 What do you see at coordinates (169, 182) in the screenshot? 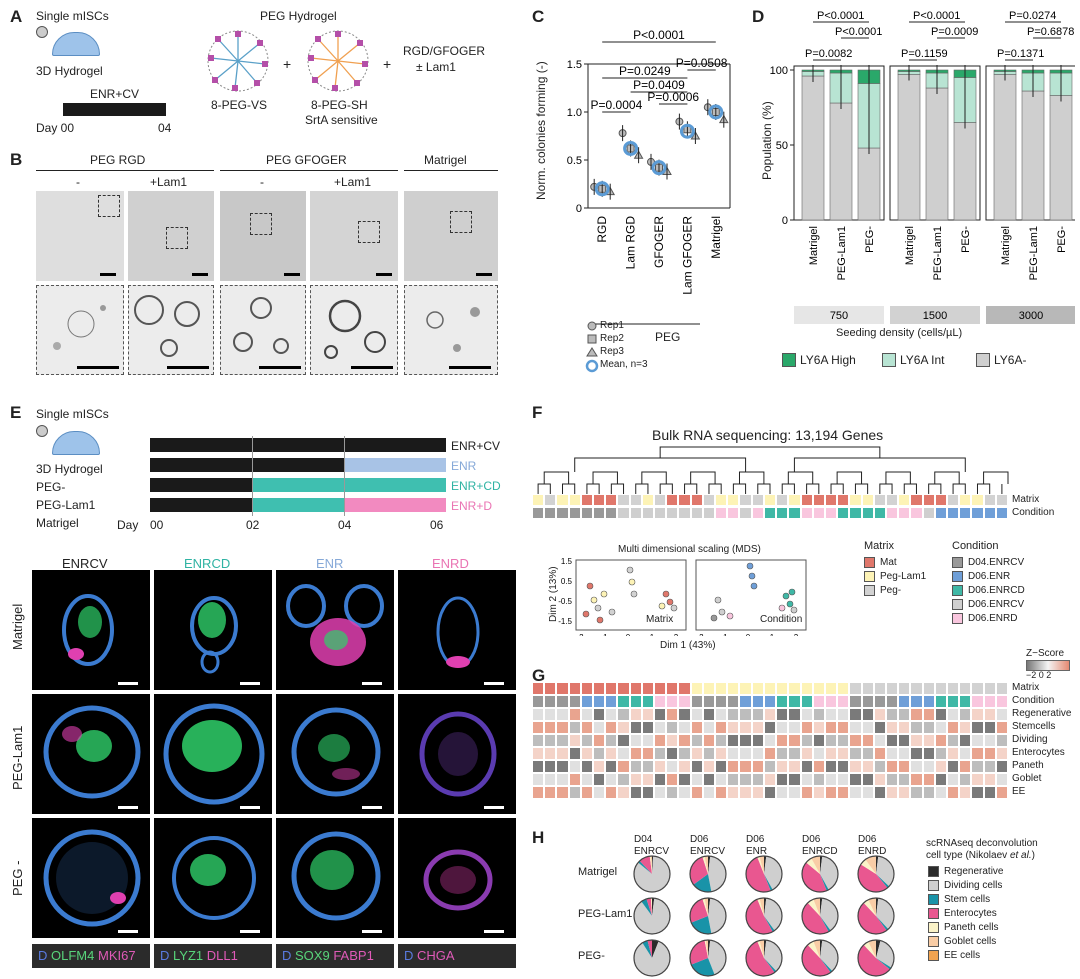
I see `b-sub-2: +Lam1` at bounding box center [169, 182].